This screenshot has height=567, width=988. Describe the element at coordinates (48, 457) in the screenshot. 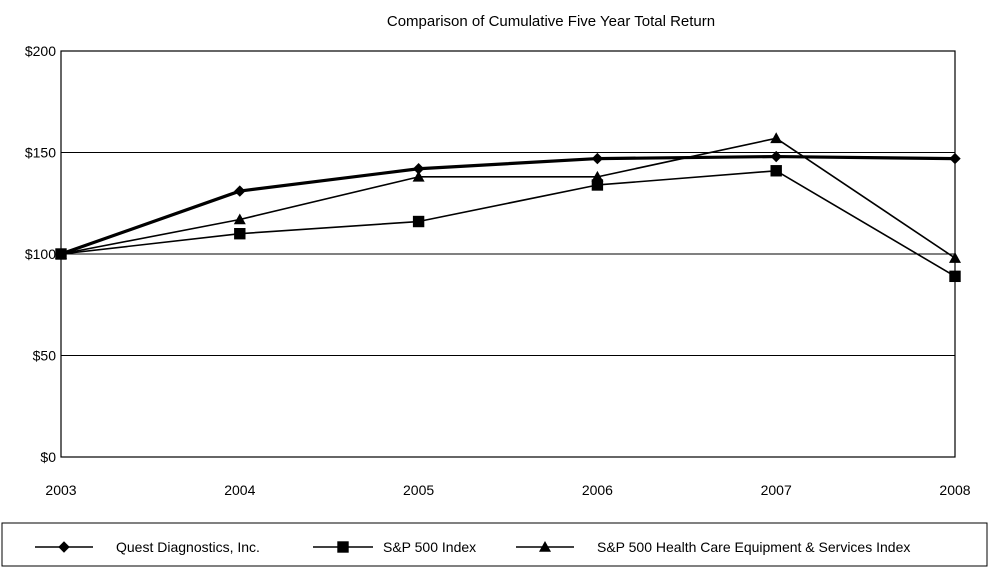

I see `y-tick-label: $0` at that location.